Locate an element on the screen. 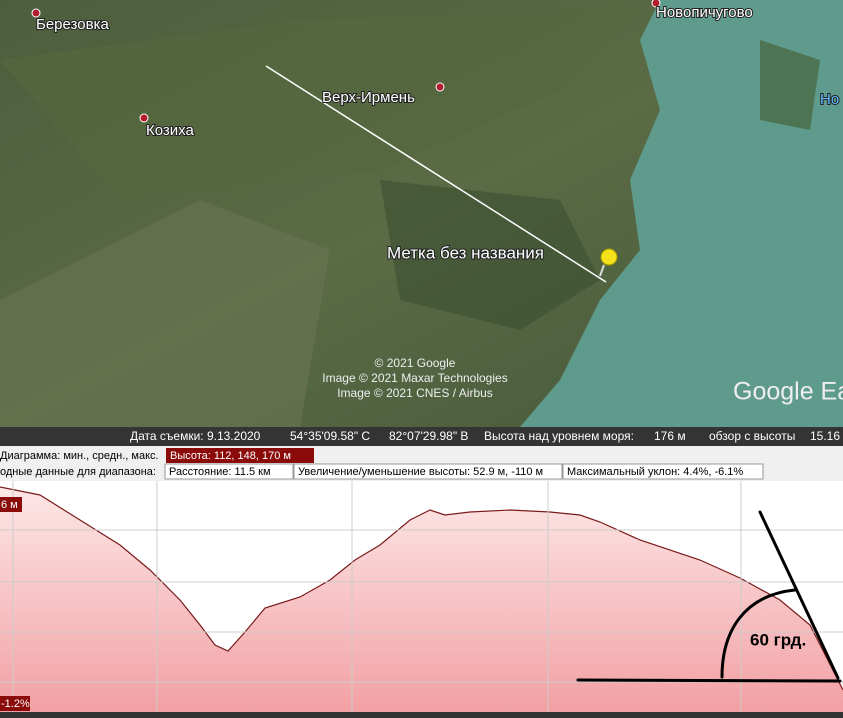  status-lon: 82°07'29.98" В is located at coordinates (428, 436).